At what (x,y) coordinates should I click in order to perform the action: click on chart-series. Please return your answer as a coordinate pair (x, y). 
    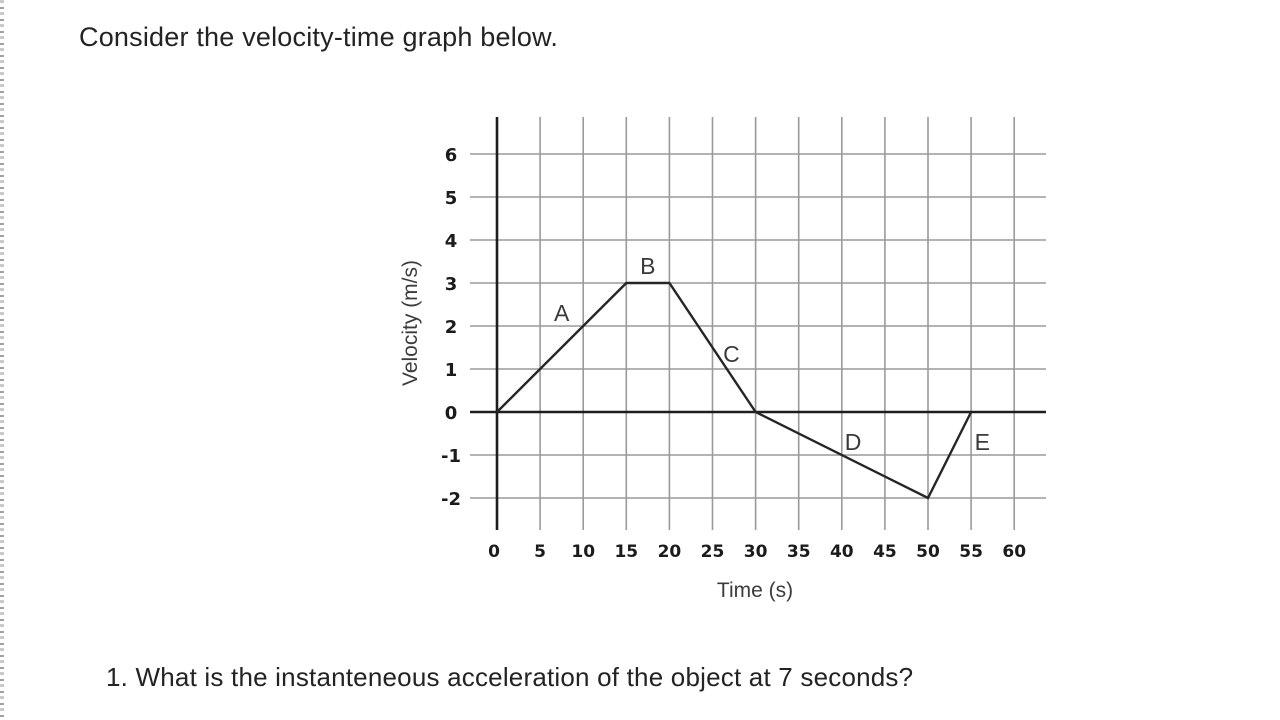
    Looking at the image, I should click on (734, 390).